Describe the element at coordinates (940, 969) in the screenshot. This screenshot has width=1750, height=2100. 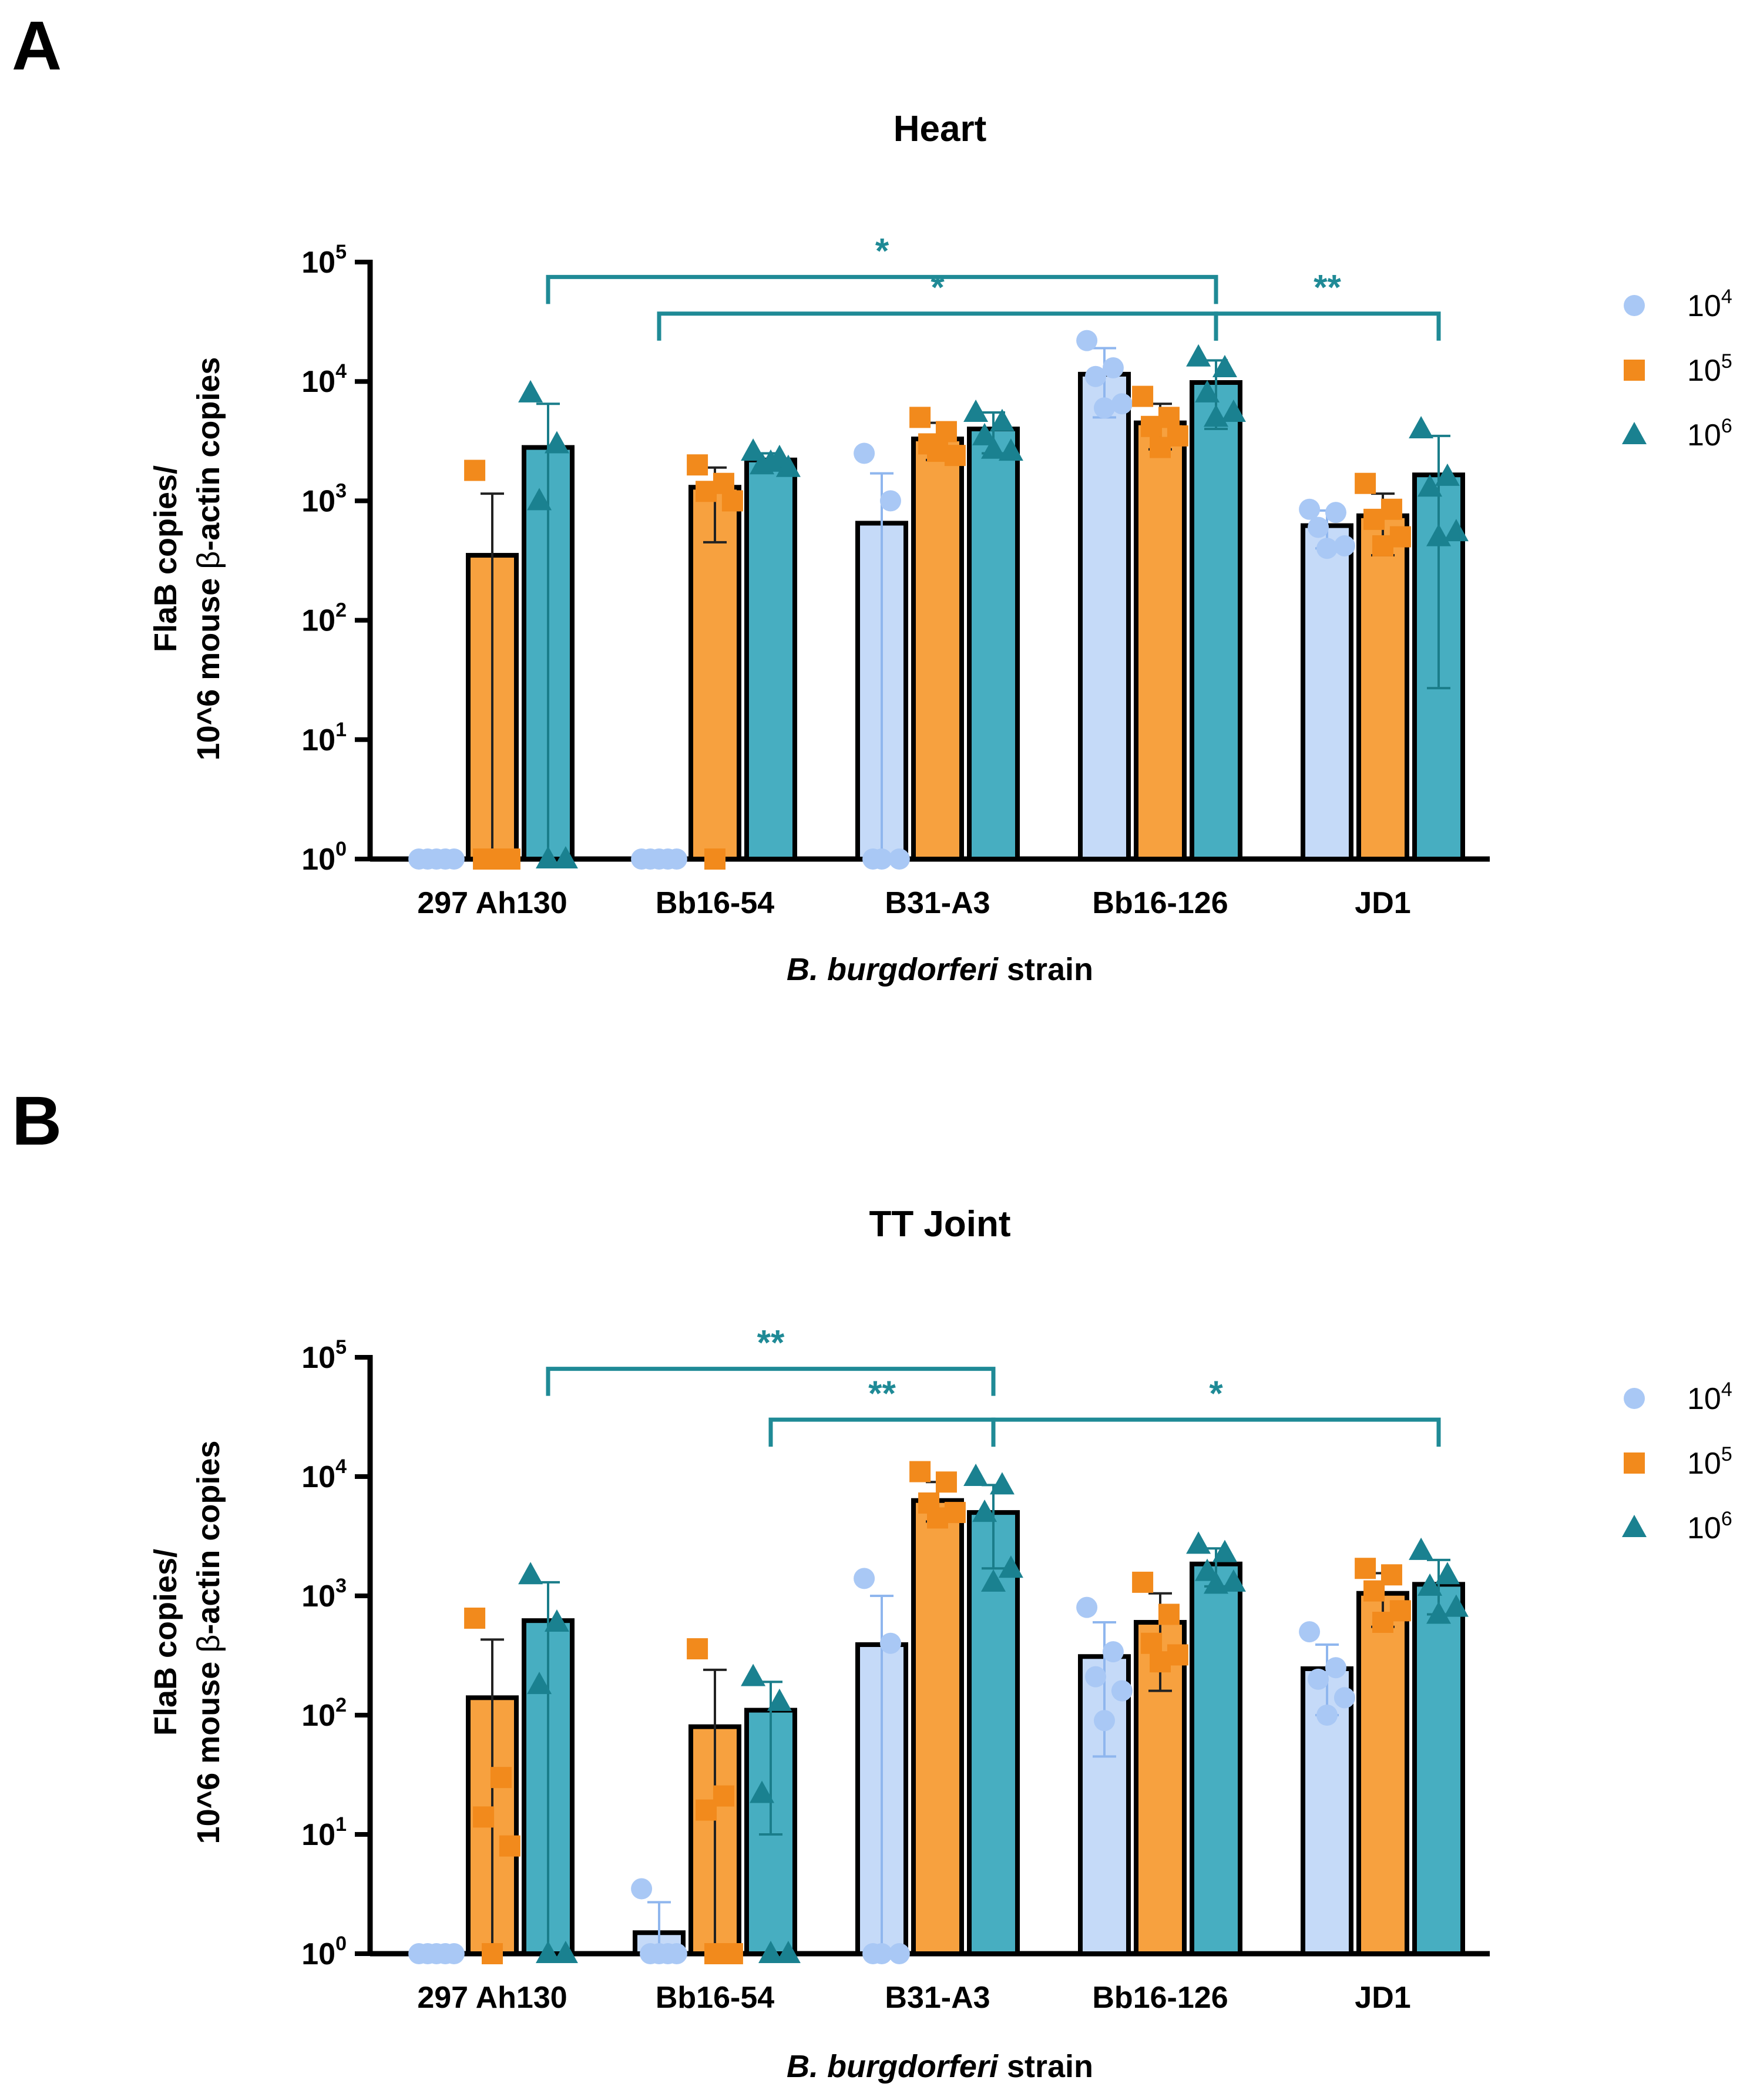
I see `panel-a-xlabel: B. burgdorferi strain` at that location.